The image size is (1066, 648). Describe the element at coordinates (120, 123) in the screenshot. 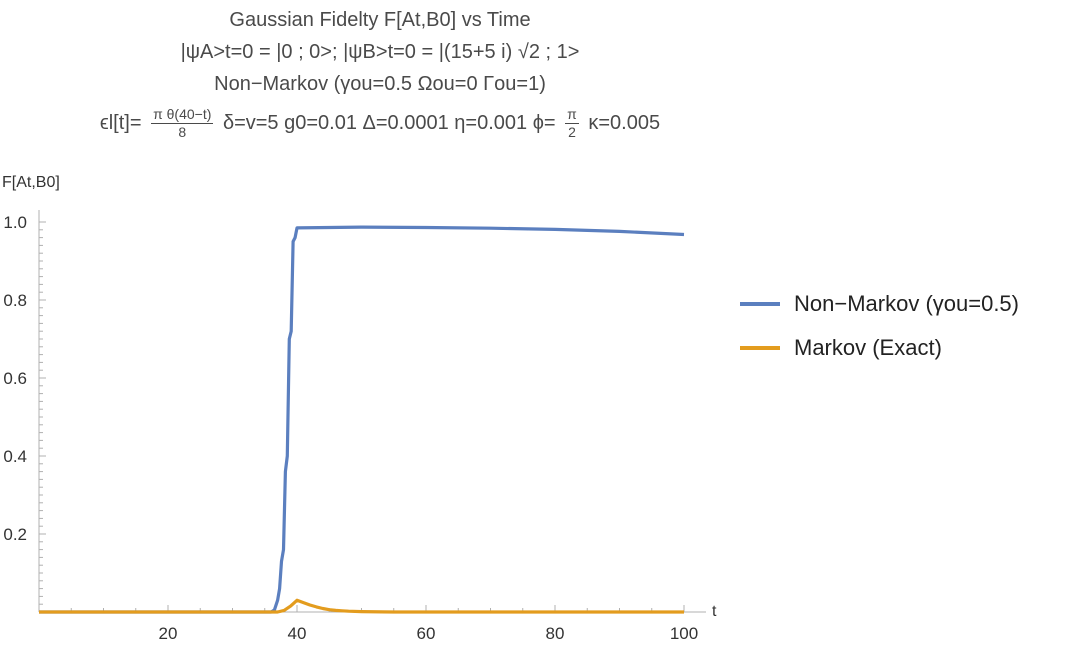

I see `parameters-lhs: ϵl[t]=` at that location.